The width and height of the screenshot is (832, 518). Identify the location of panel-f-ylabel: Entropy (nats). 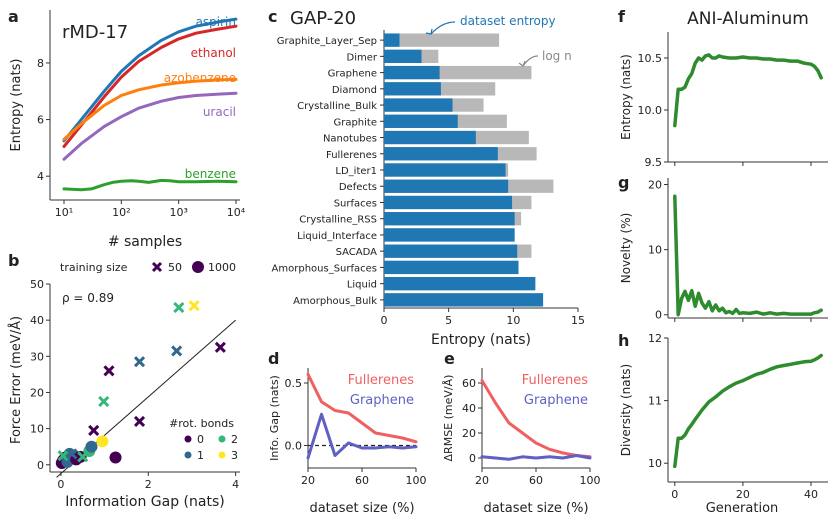
(626, 97).